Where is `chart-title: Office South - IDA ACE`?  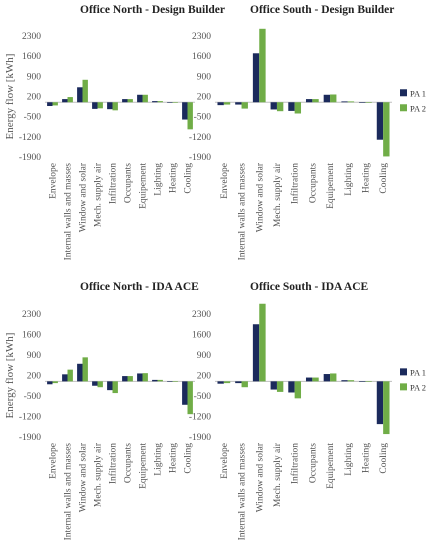 chart-title: Office South - IDA ACE is located at coordinates (309, 287).